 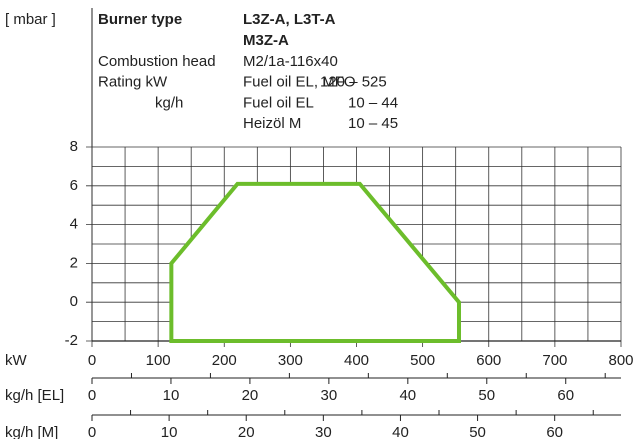 What do you see at coordinates (74, 262) in the screenshot?
I see `y-tick-label: 2` at bounding box center [74, 262].